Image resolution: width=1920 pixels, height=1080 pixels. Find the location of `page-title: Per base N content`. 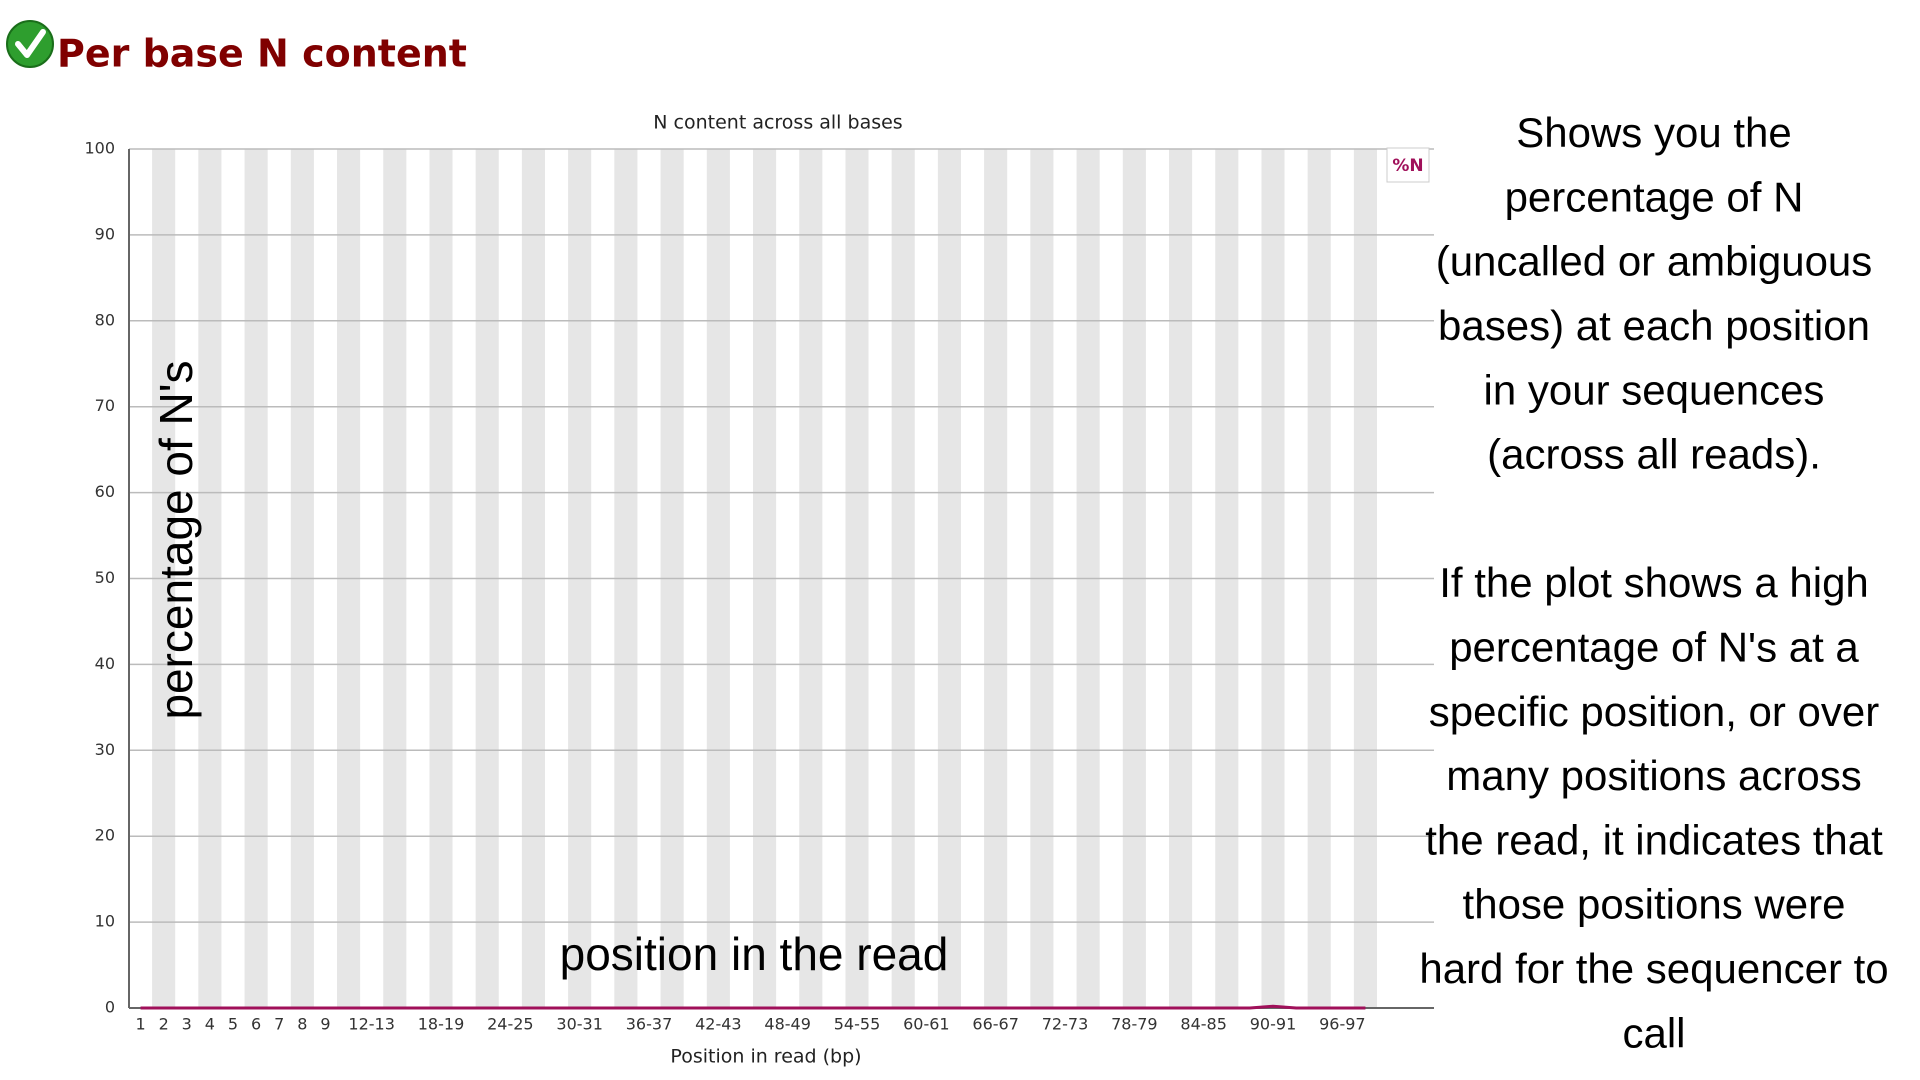

page-title: Per base N content is located at coordinates (262, 54).